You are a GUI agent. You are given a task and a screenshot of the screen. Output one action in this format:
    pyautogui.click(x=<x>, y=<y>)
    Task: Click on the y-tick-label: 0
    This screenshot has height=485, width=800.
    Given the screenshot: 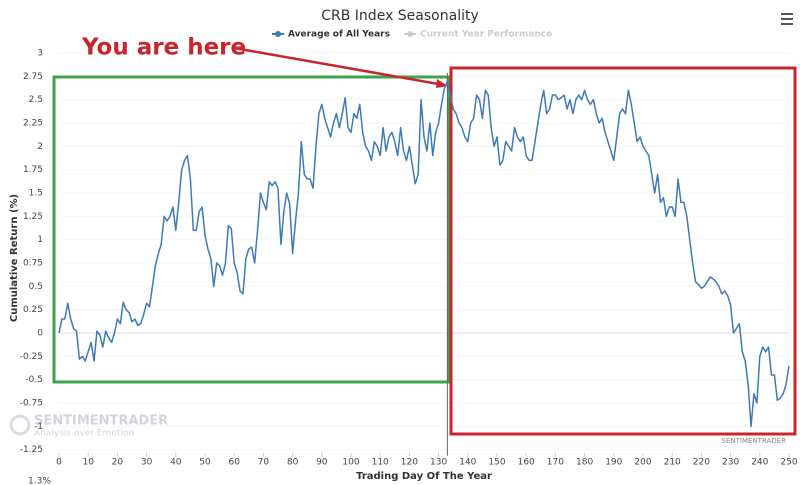 What is the action you would take?
    pyautogui.click(x=40, y=334)
    